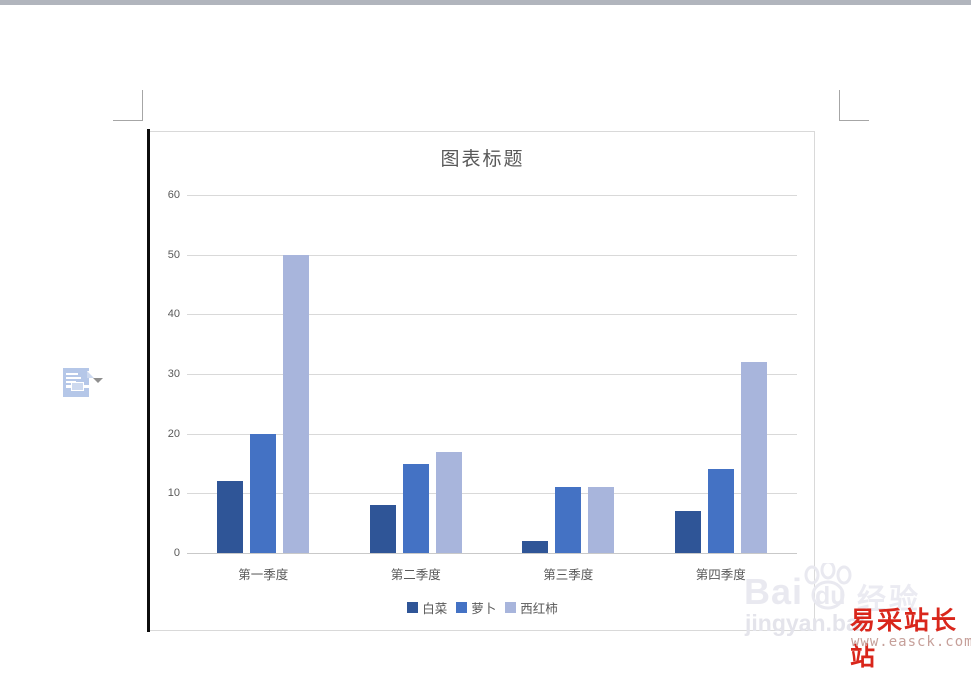 Image resolution: width=971 pixels, height=673 pixels. What do you see at coordinates (98, 380) in the screenshot?
I see `chevron-down-icon` at bounding box center [98, 380].